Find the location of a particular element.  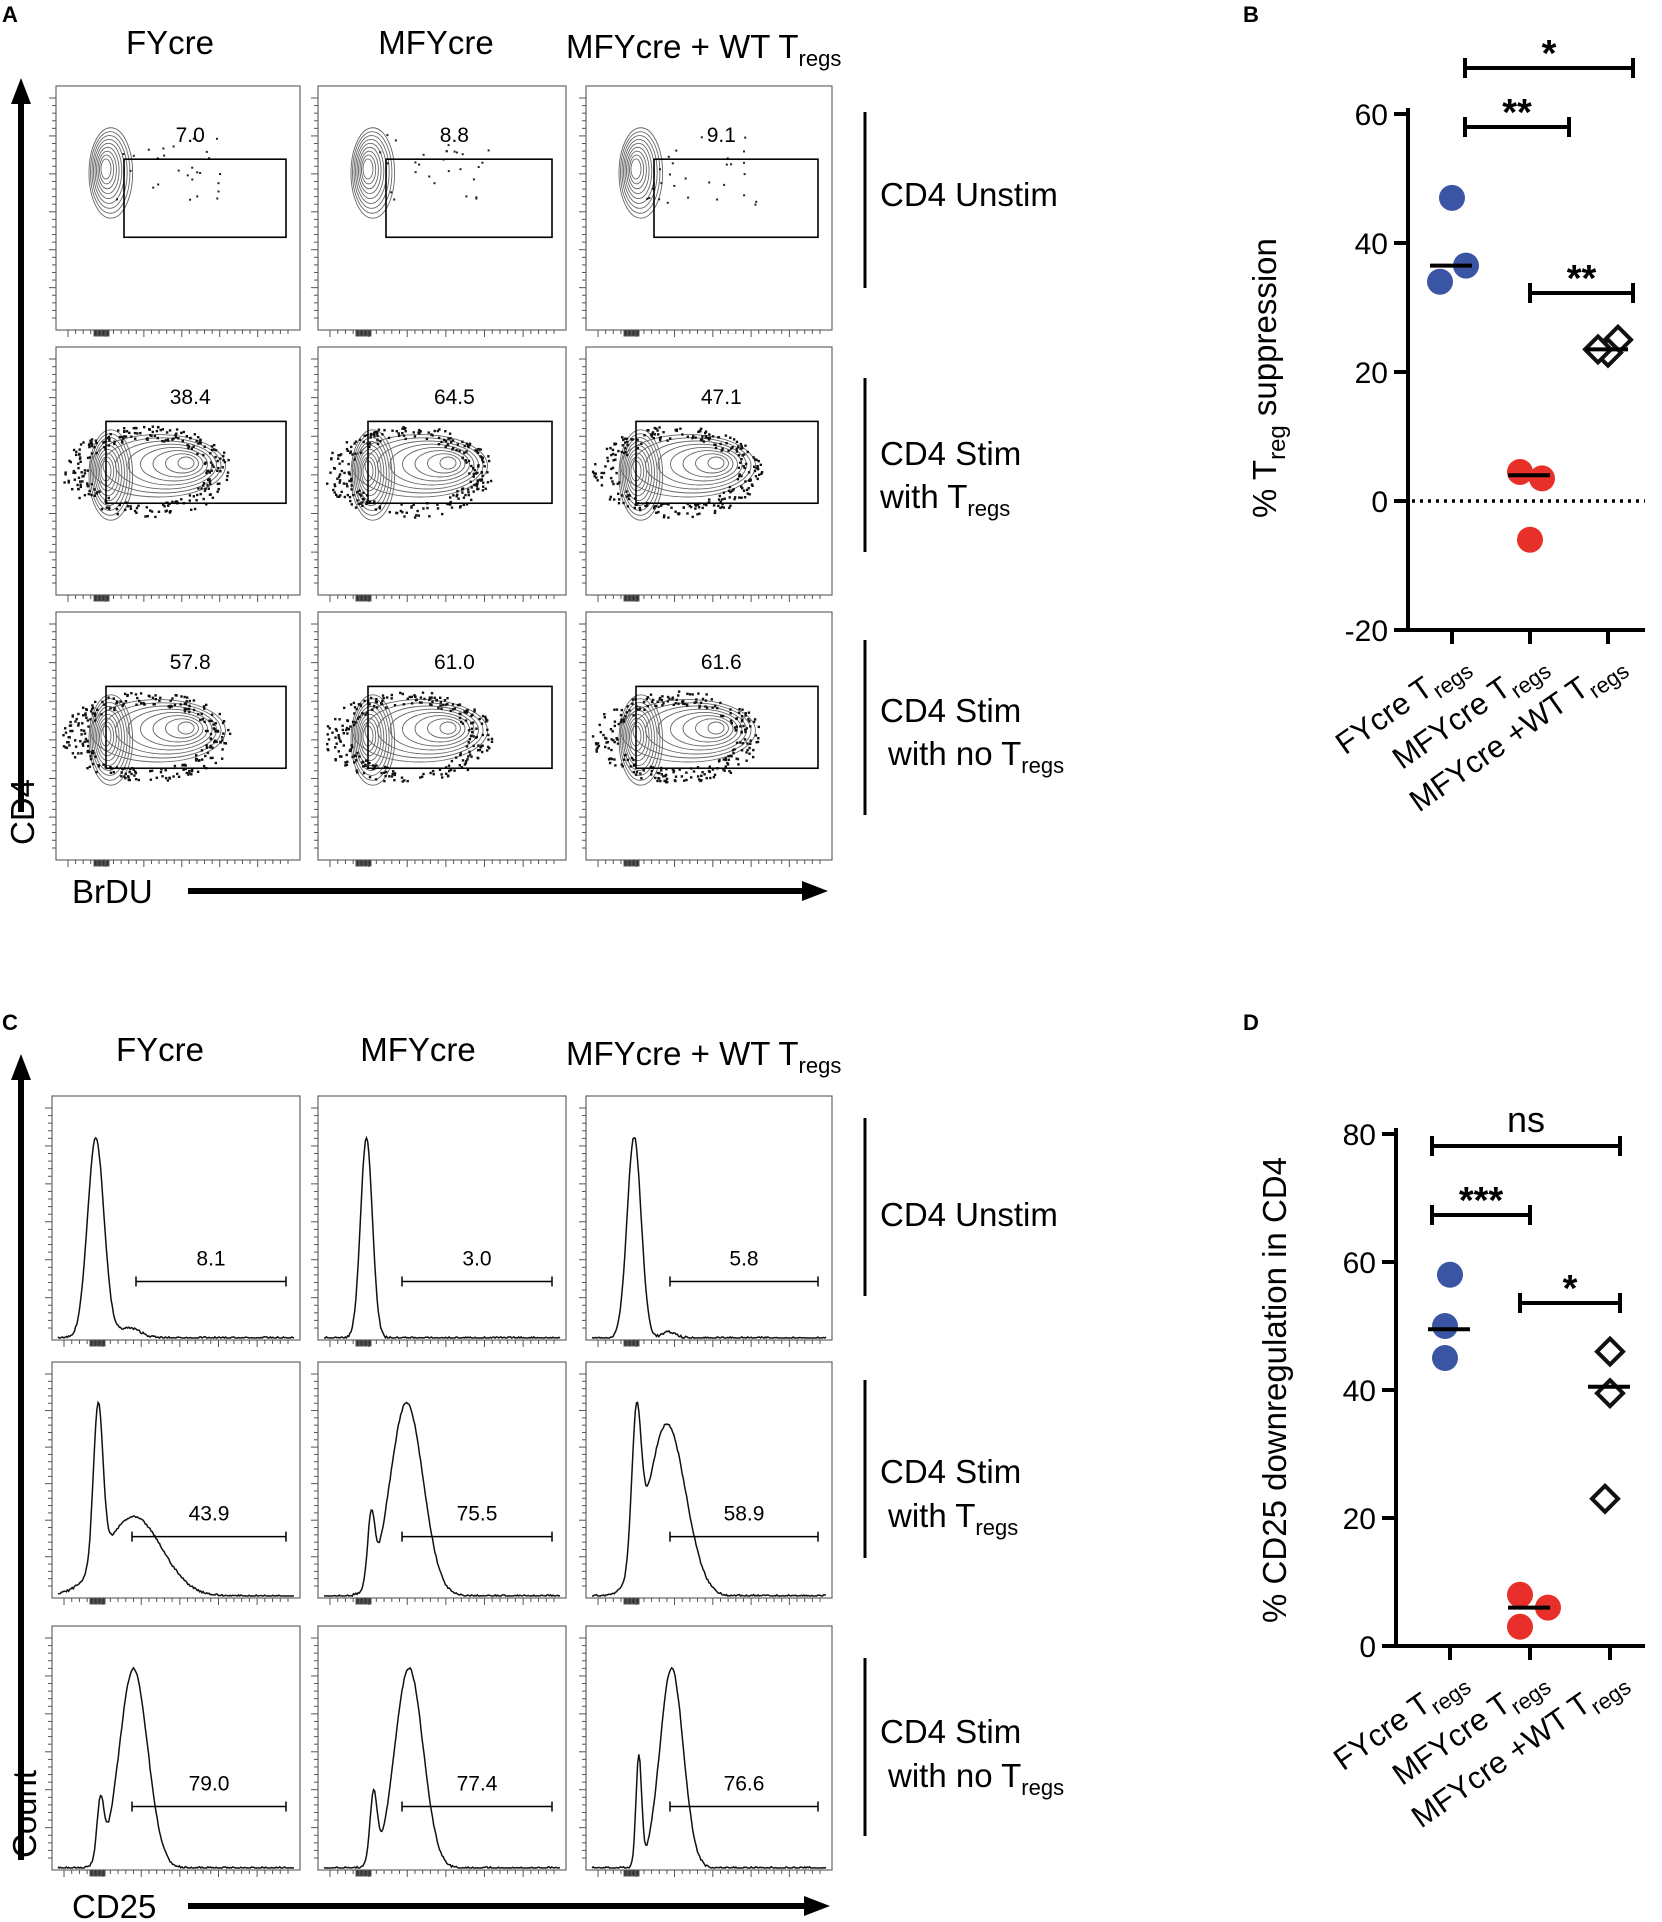

significance-label: ** is located at coordinates (1582, 279).